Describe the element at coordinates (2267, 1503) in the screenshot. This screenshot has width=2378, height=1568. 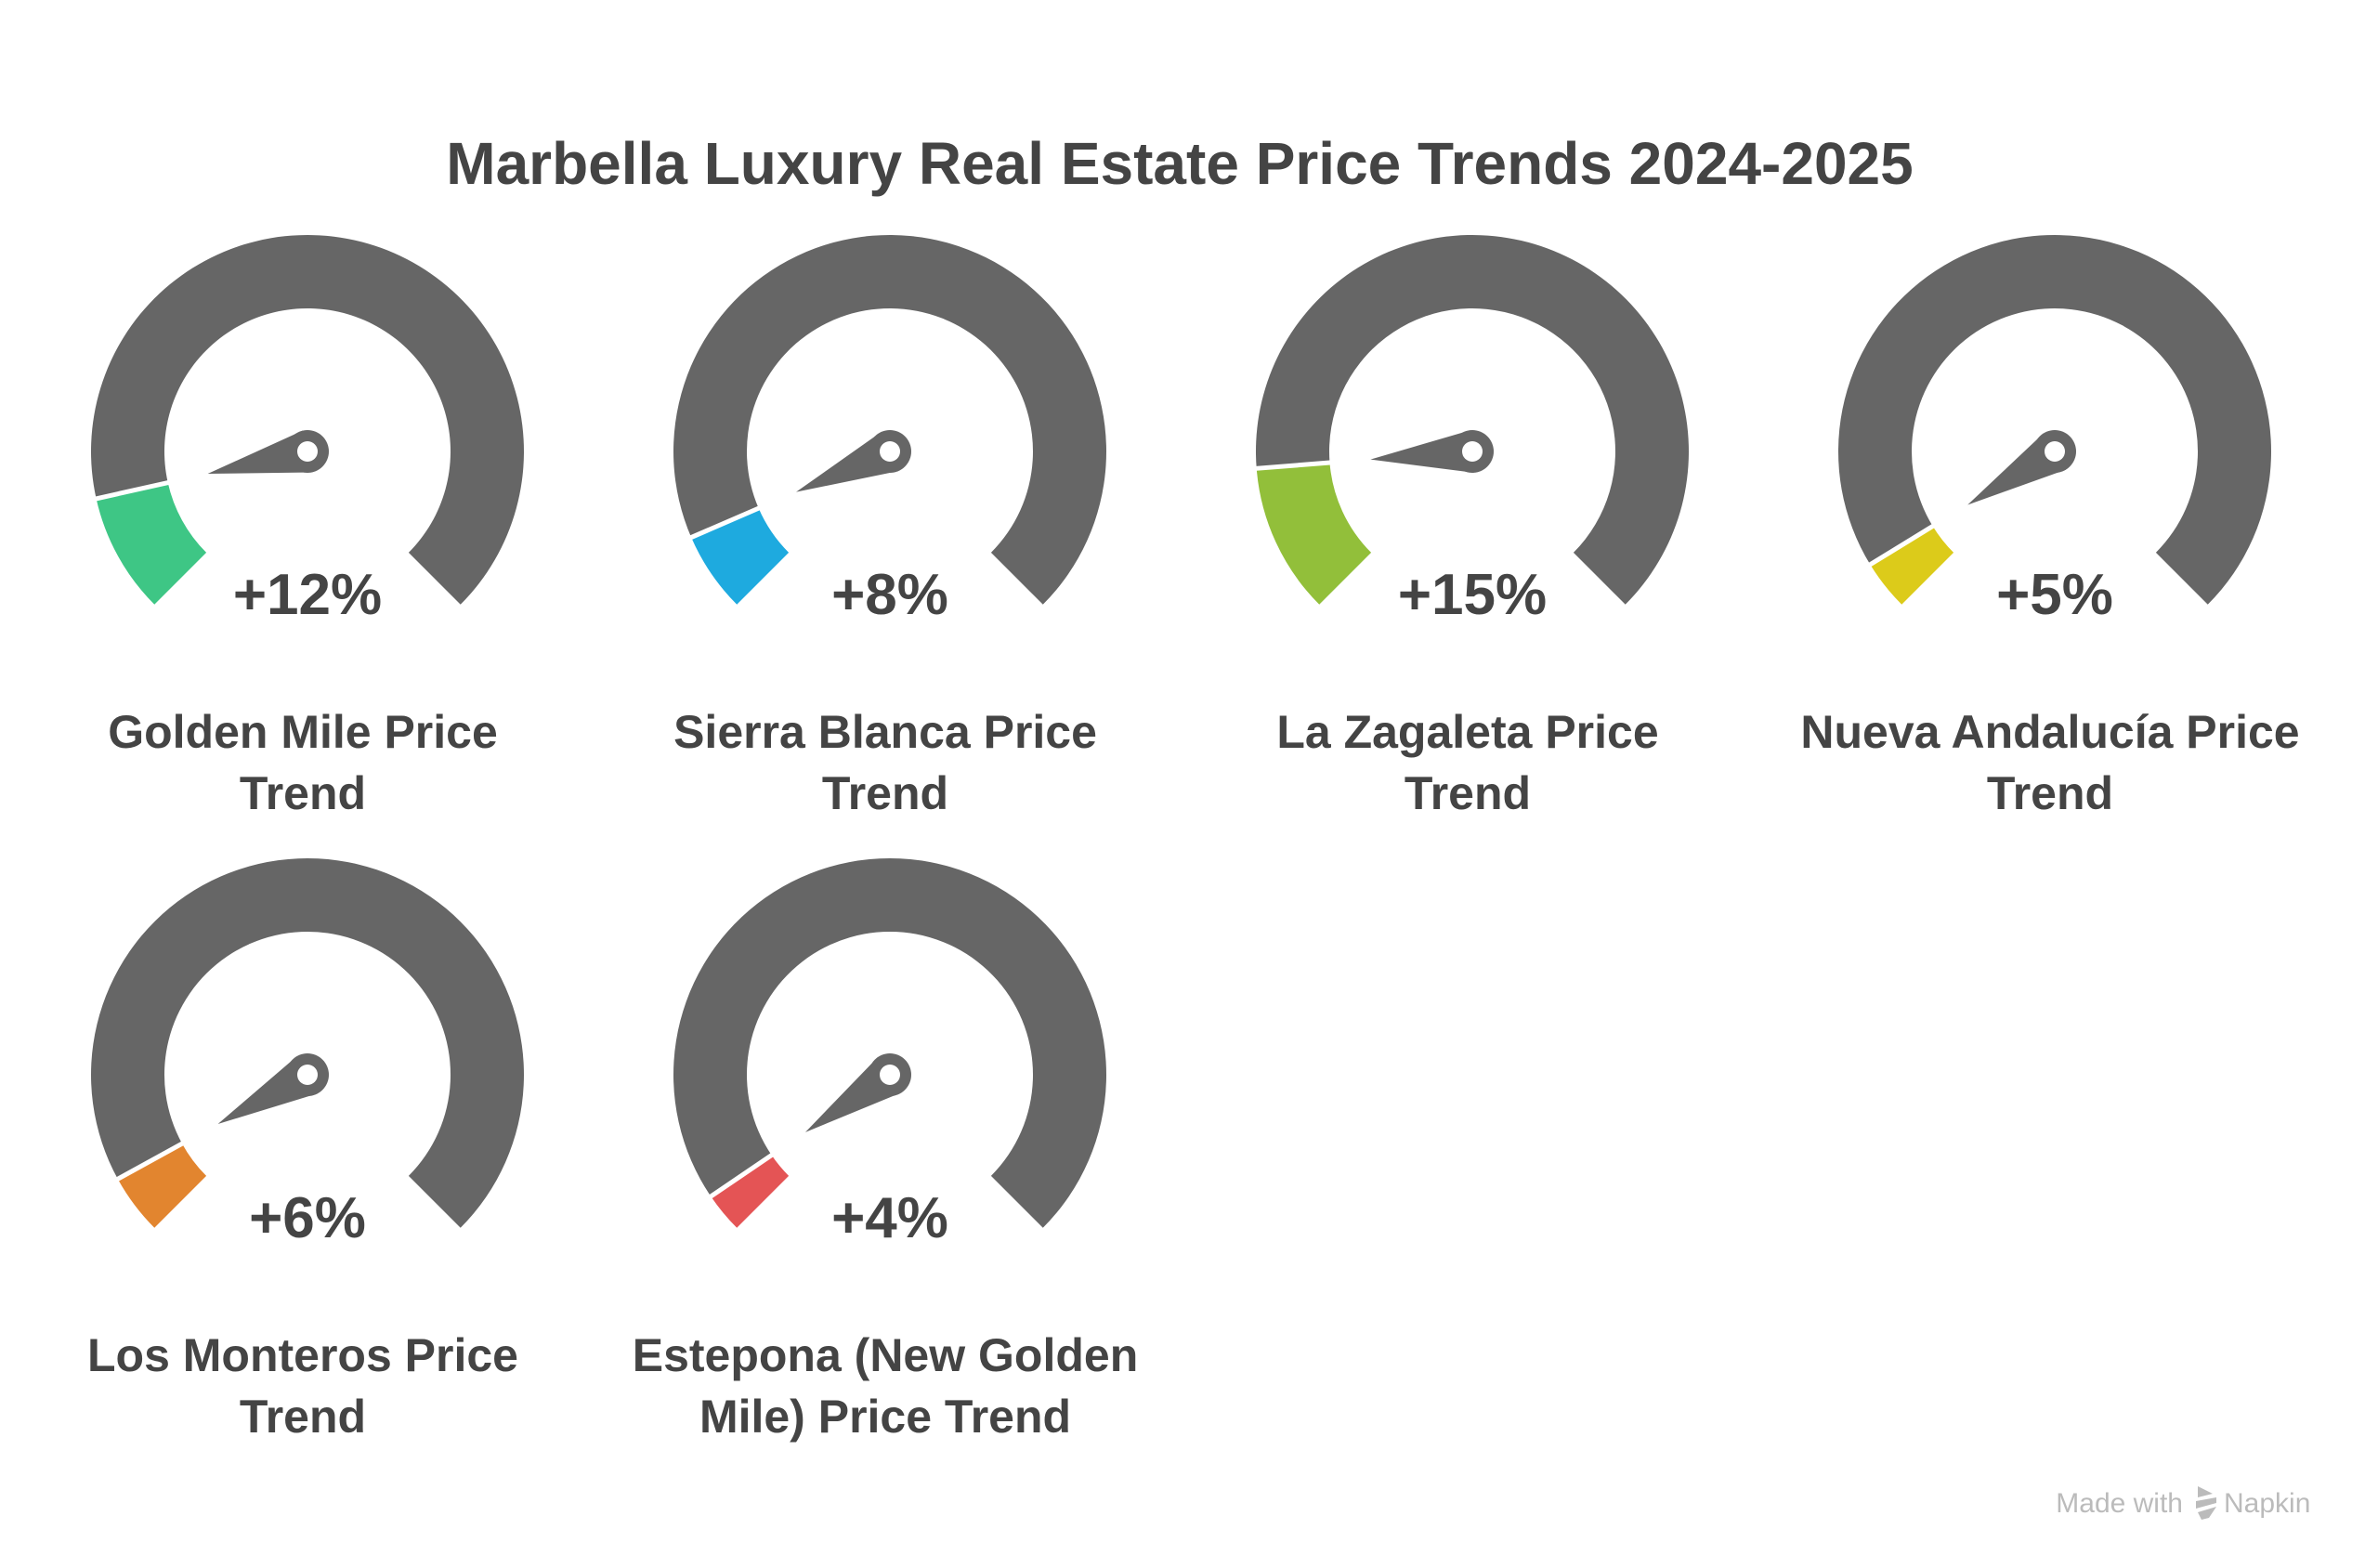
I see `napkin-brand-text: Napkin` at that location.